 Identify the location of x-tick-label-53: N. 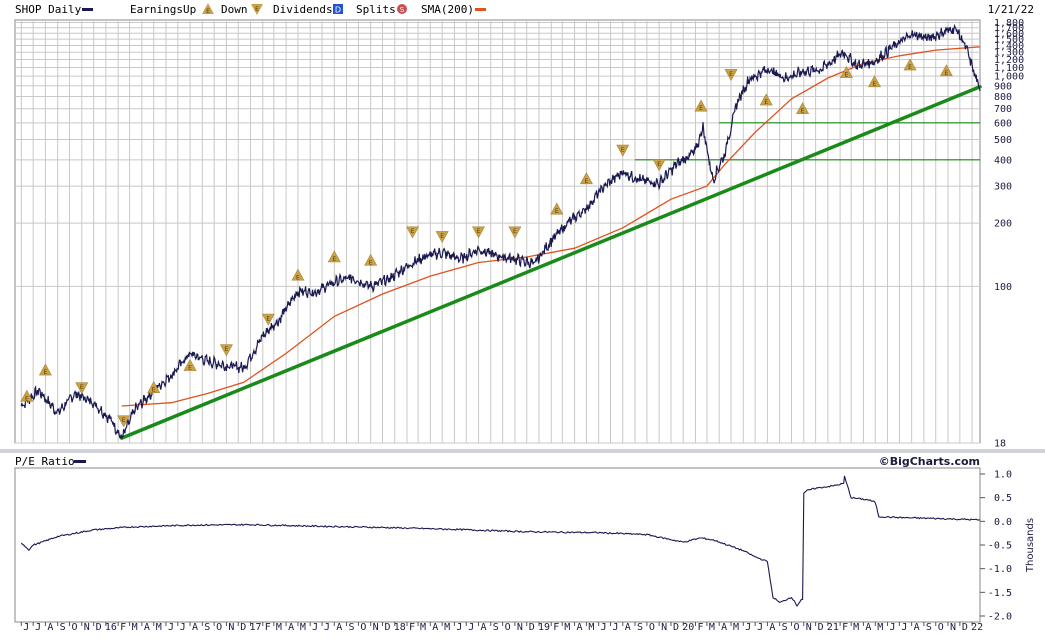
(664, 627).